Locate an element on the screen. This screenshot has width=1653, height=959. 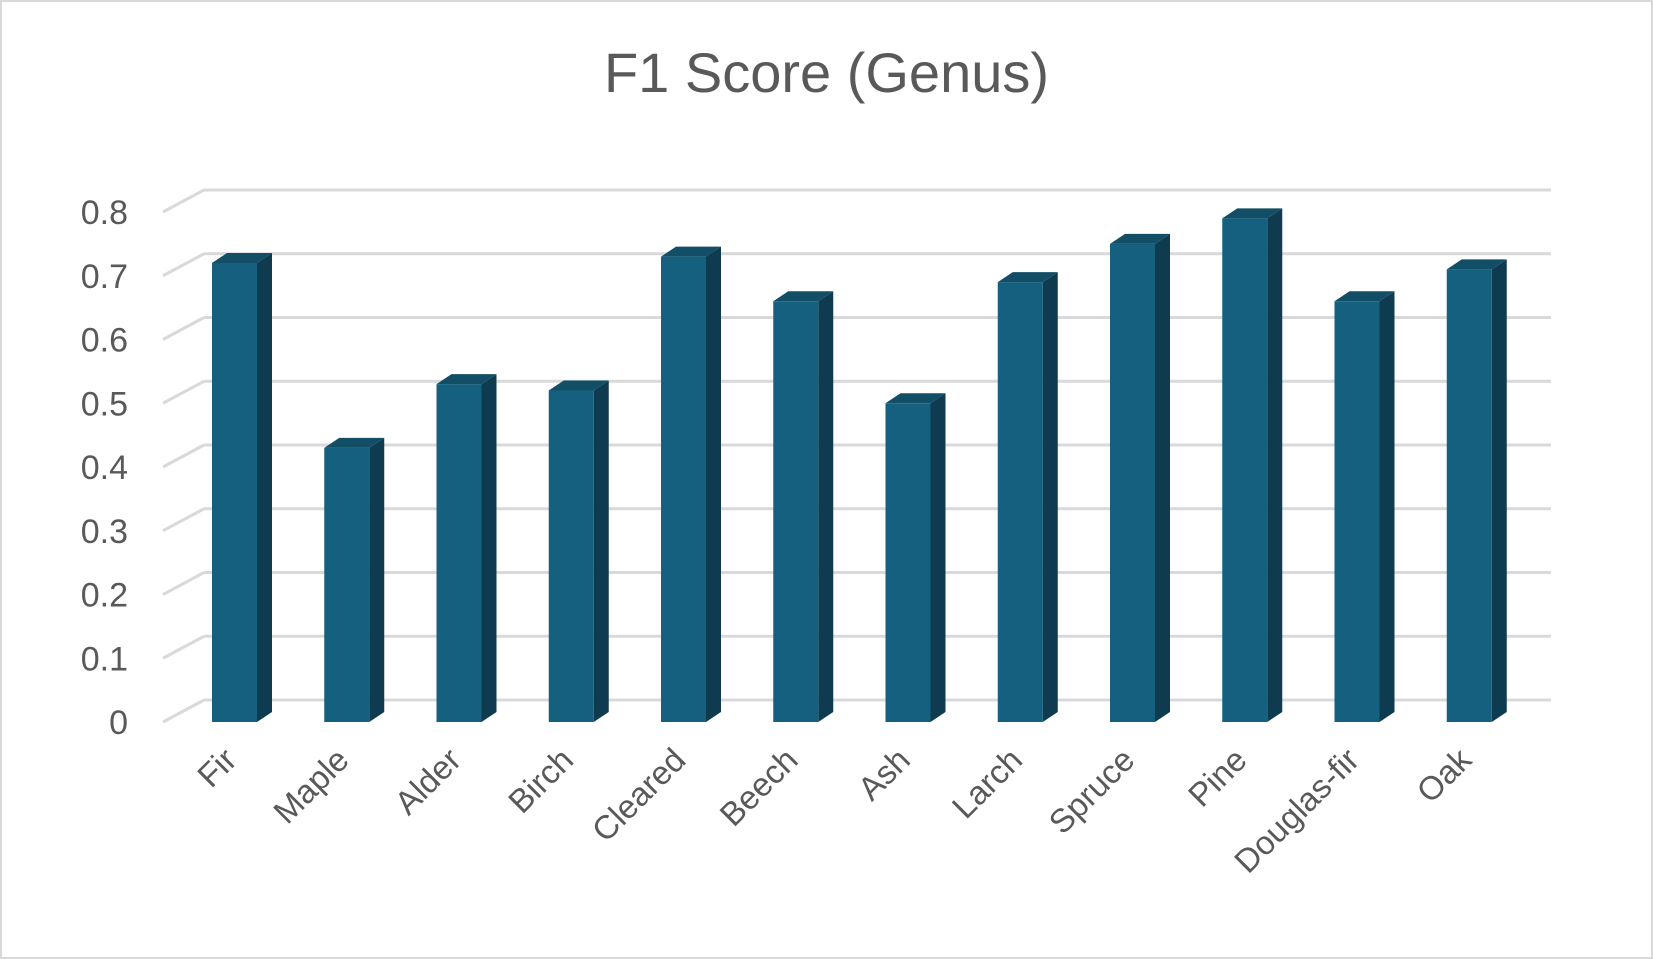
chart-title: F1 Score (Genus) is located at coordinates (826, 72).